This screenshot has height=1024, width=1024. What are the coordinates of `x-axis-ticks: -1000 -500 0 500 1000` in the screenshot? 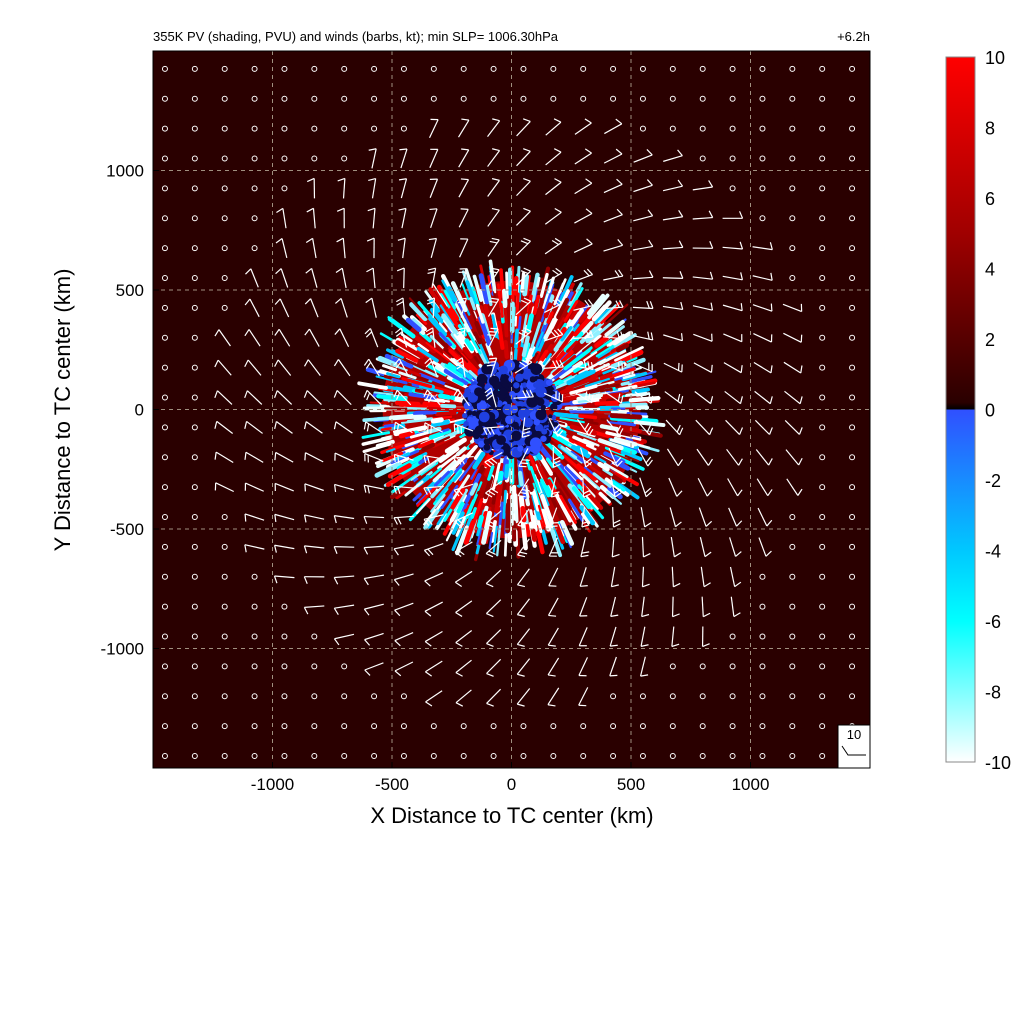 It's located at (510, 778).